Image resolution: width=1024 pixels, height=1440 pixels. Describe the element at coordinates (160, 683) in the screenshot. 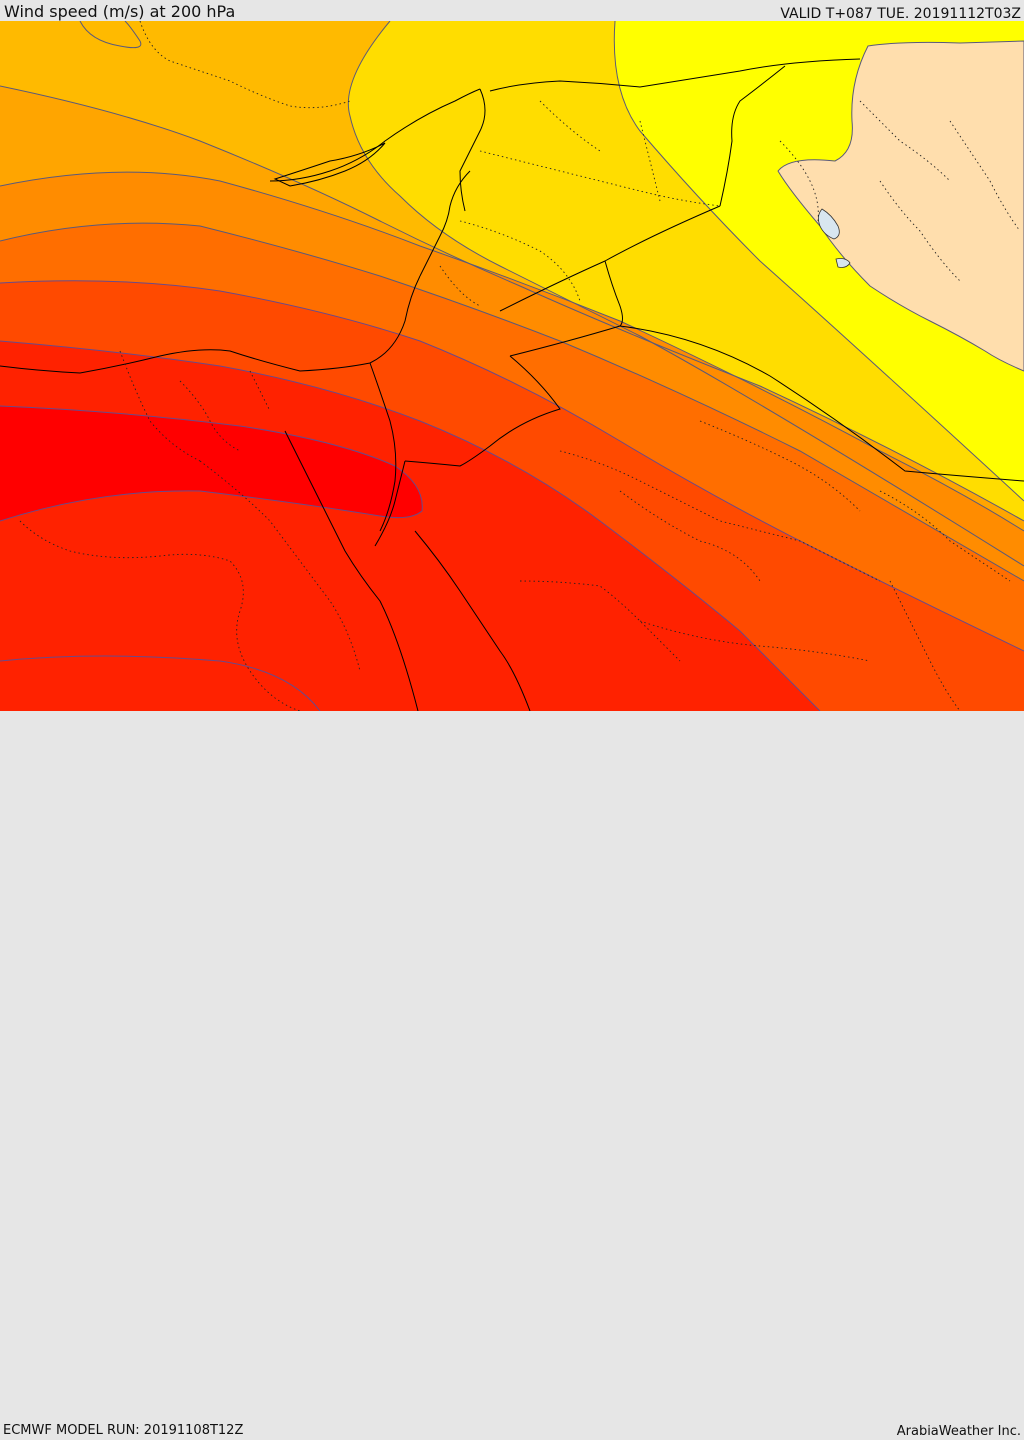

I see `band-lower-red` at that location.